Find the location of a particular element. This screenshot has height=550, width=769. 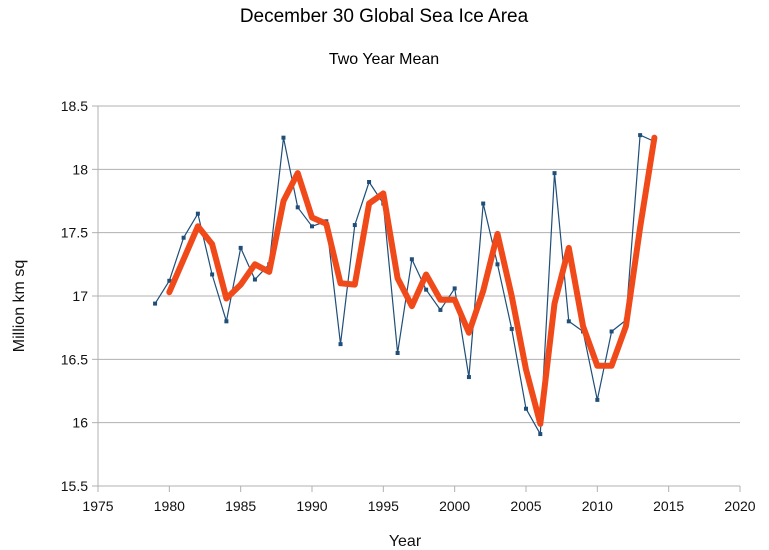

y-tick-label: 18 is located at coordinates (80, 169).